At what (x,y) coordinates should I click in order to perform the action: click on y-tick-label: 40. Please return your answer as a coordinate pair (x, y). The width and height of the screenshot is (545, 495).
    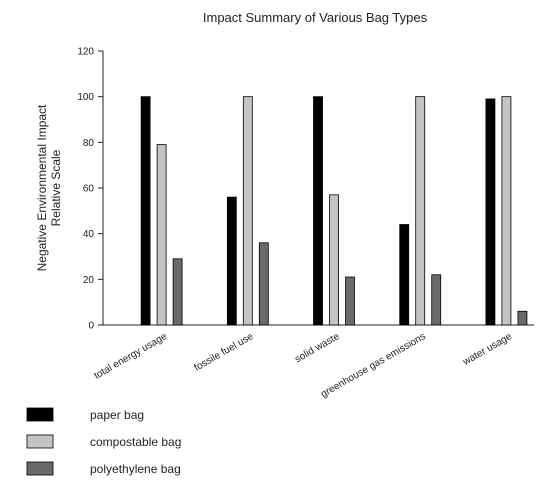
    Looking at the image, I should click on (89, 234).